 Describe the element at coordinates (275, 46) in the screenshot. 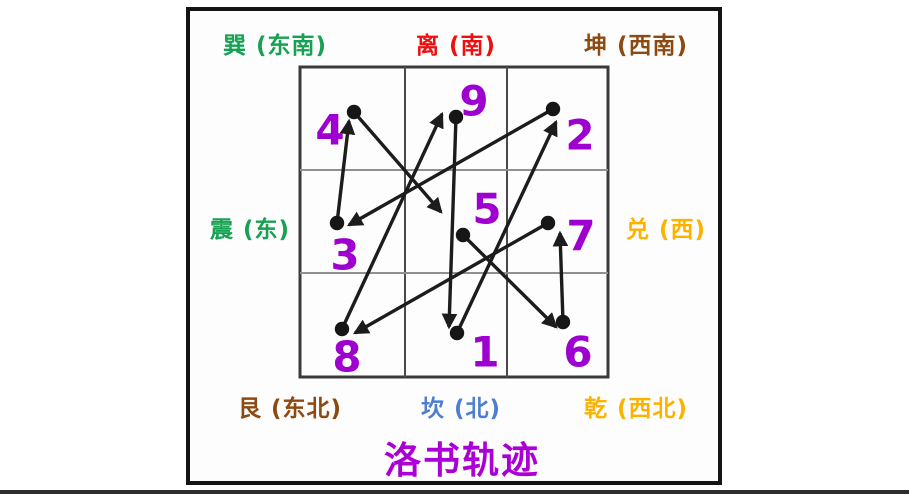

I see `direction-label-xun: 巽 (东南)` at that location.